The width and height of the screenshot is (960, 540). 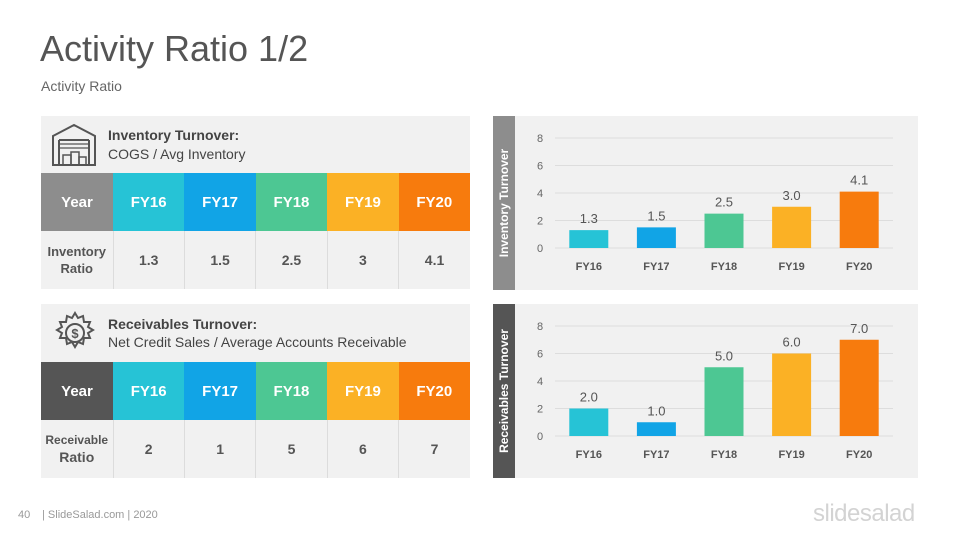 I want to click on data-label: 7.0, so click(x=859, y=328).